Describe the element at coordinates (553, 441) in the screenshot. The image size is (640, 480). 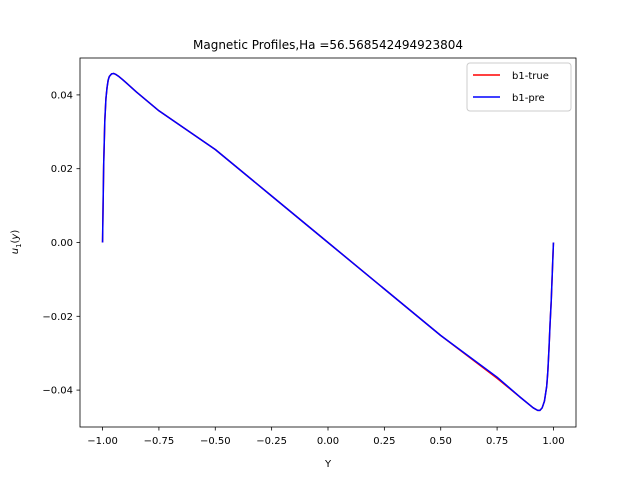
I see `x-tick-label: 1.00` at that location.